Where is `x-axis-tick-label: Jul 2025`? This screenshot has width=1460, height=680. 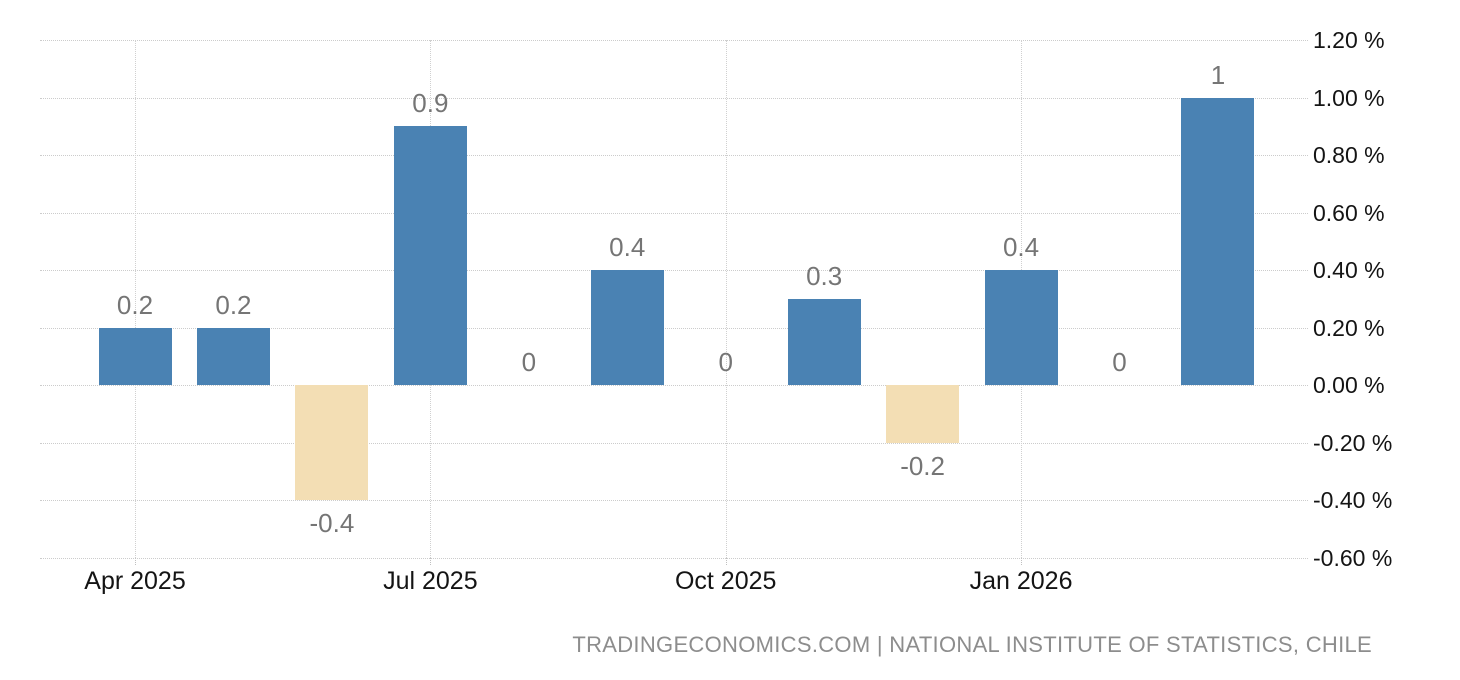 x-axis-tick-label: Jul 2025 is located at coordinates (430, 581).